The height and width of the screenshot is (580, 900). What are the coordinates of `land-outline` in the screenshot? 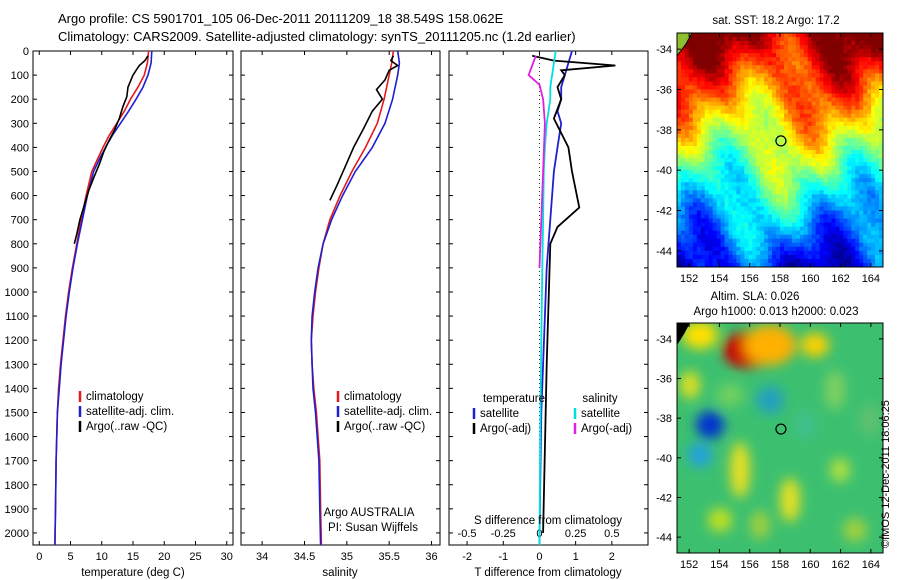 It's located at (685, 45).